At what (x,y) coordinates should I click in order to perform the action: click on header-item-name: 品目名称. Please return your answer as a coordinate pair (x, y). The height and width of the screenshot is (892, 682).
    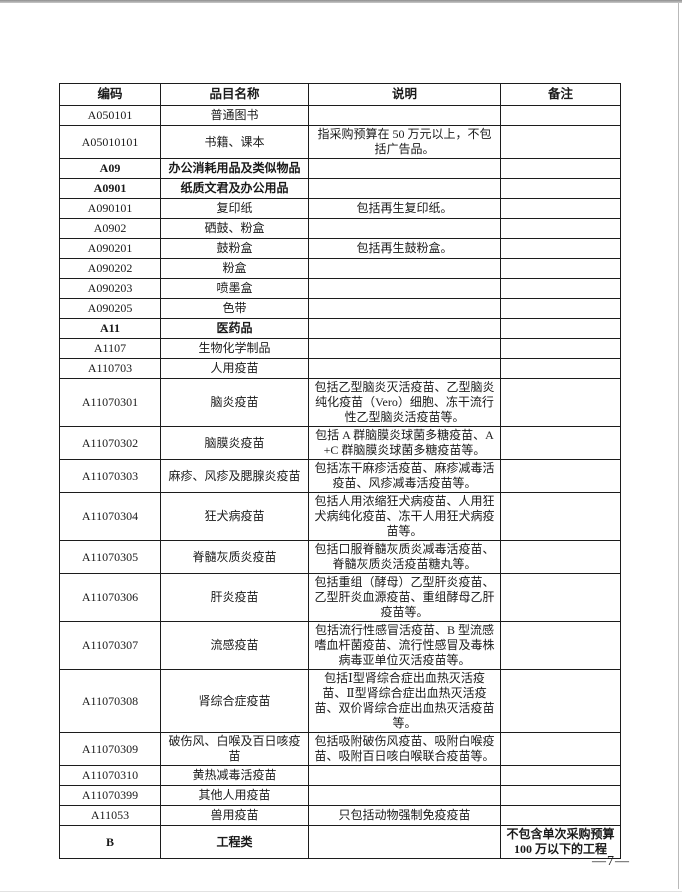
    Looking at the image, I should click on (234, 94).